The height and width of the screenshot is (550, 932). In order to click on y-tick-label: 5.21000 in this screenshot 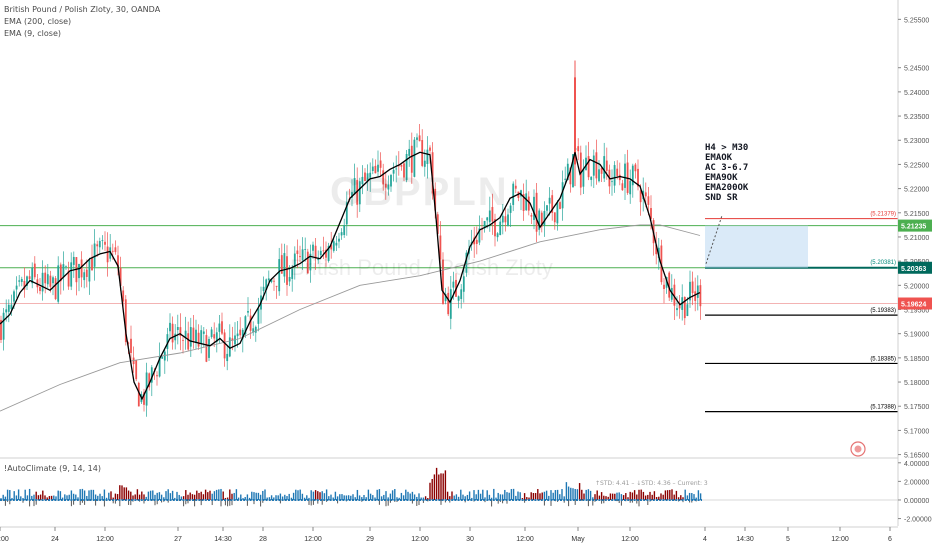, I will do `click(916, 238)`.